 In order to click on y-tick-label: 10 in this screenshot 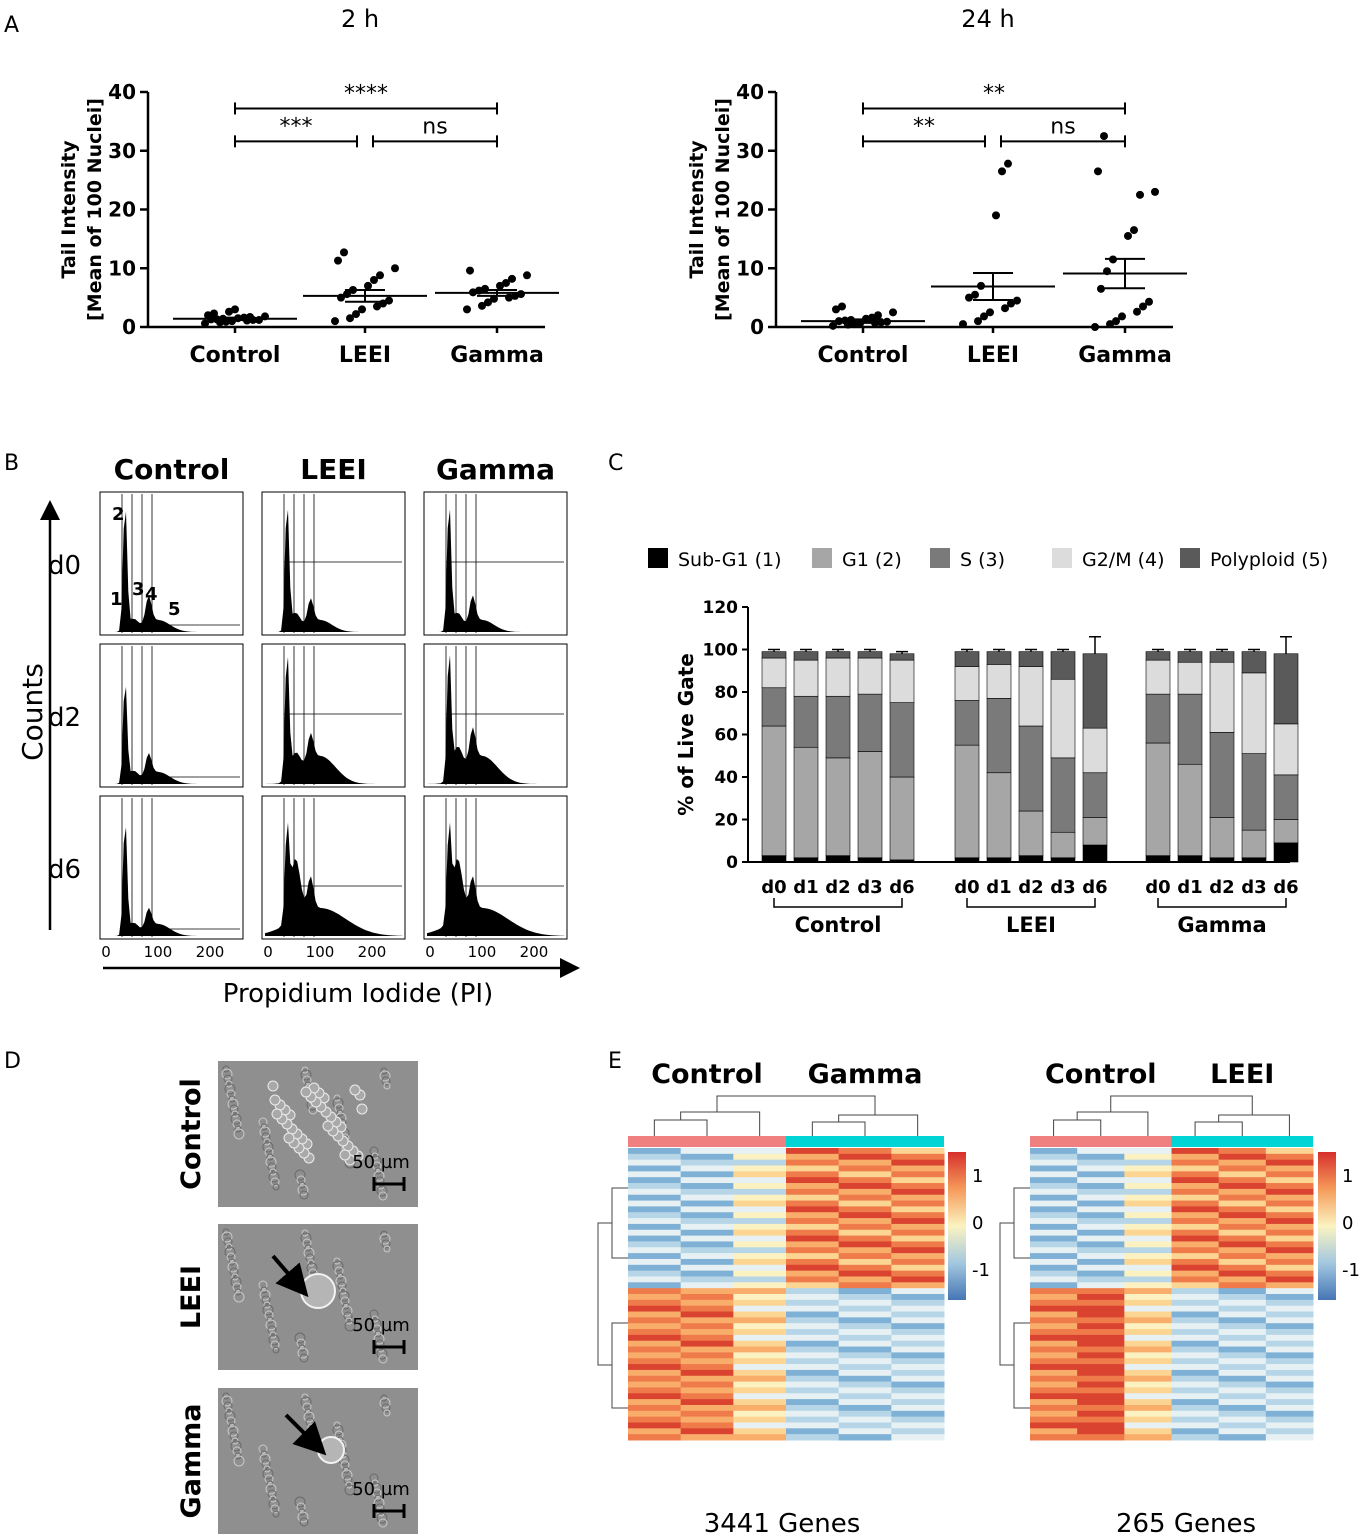, I will do `click(122, 268)`.